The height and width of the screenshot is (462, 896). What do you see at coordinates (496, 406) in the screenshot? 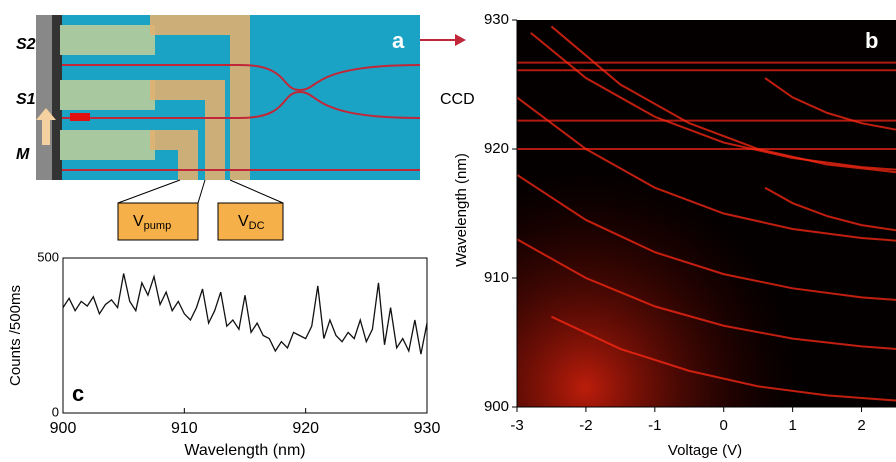
I see `y-tick-label: 900` at bounding box center [496, 406].